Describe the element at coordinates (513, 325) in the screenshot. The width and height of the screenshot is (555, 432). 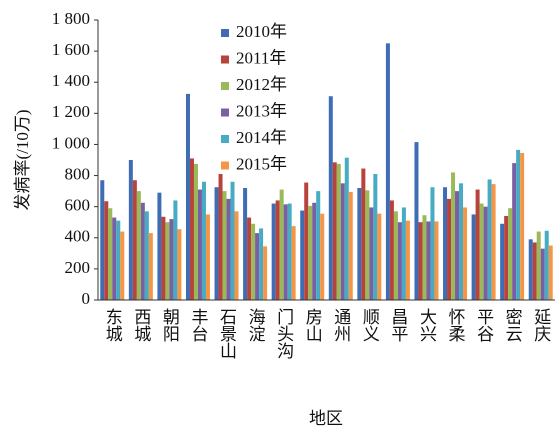
I see `x-tick-label: 密云` at that location.